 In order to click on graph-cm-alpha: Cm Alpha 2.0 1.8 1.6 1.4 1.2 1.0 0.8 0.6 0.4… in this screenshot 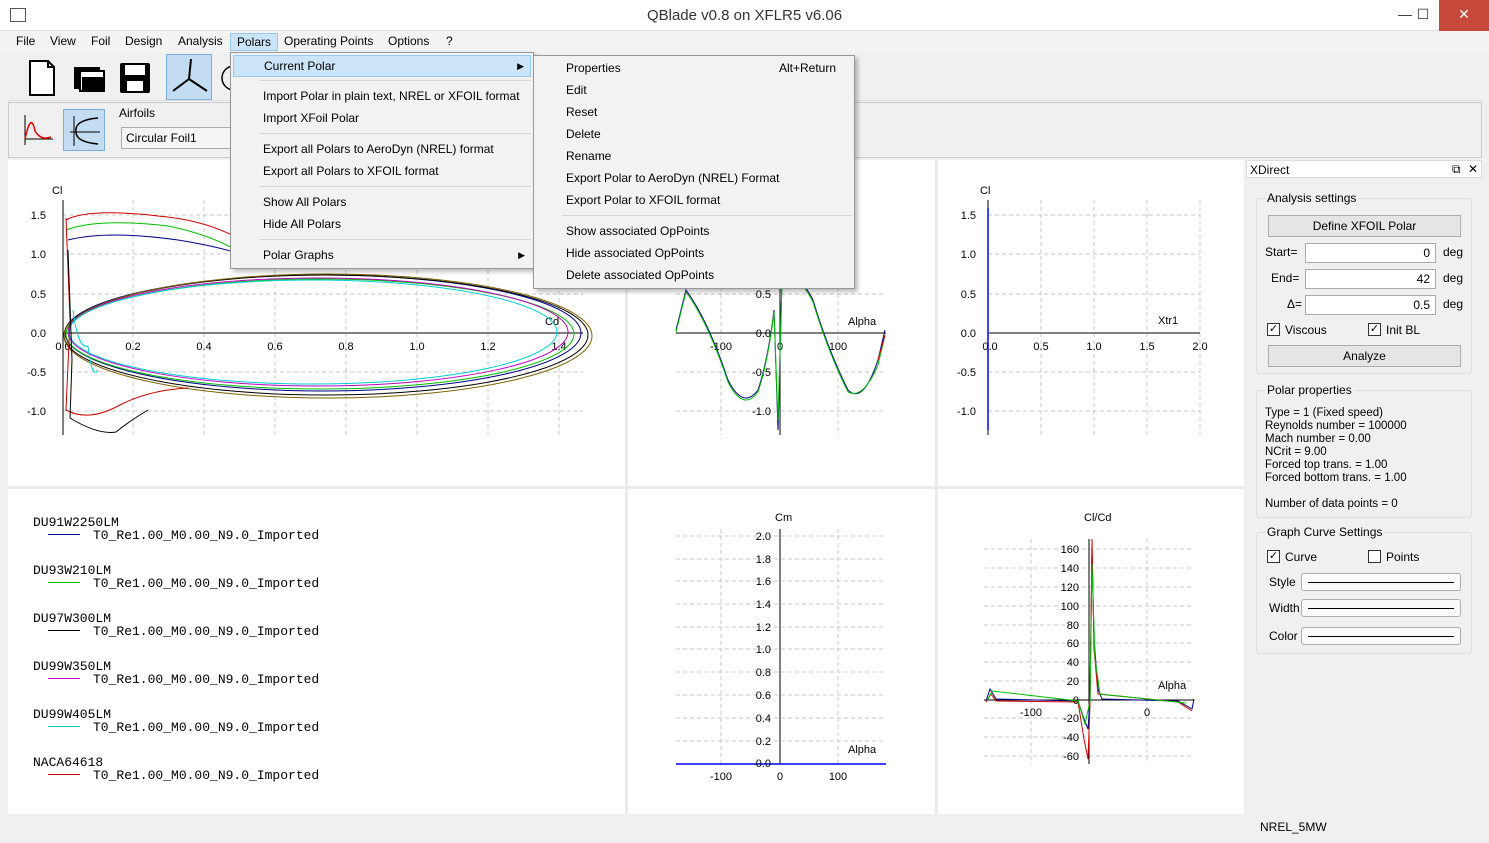, I will do `click(781, 651)`.